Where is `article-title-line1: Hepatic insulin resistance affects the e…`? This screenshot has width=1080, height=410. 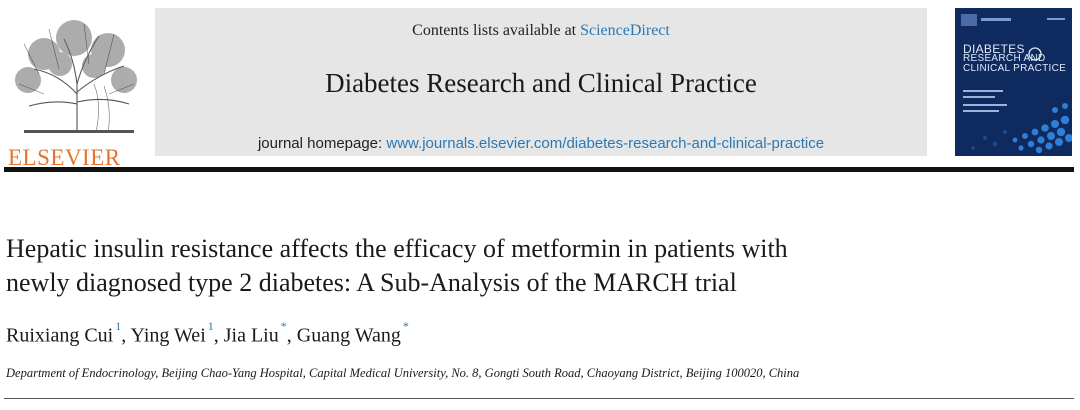 article-title-line1: Hepatic insulin resistance affects the e… is located at coordinates (397, 248).